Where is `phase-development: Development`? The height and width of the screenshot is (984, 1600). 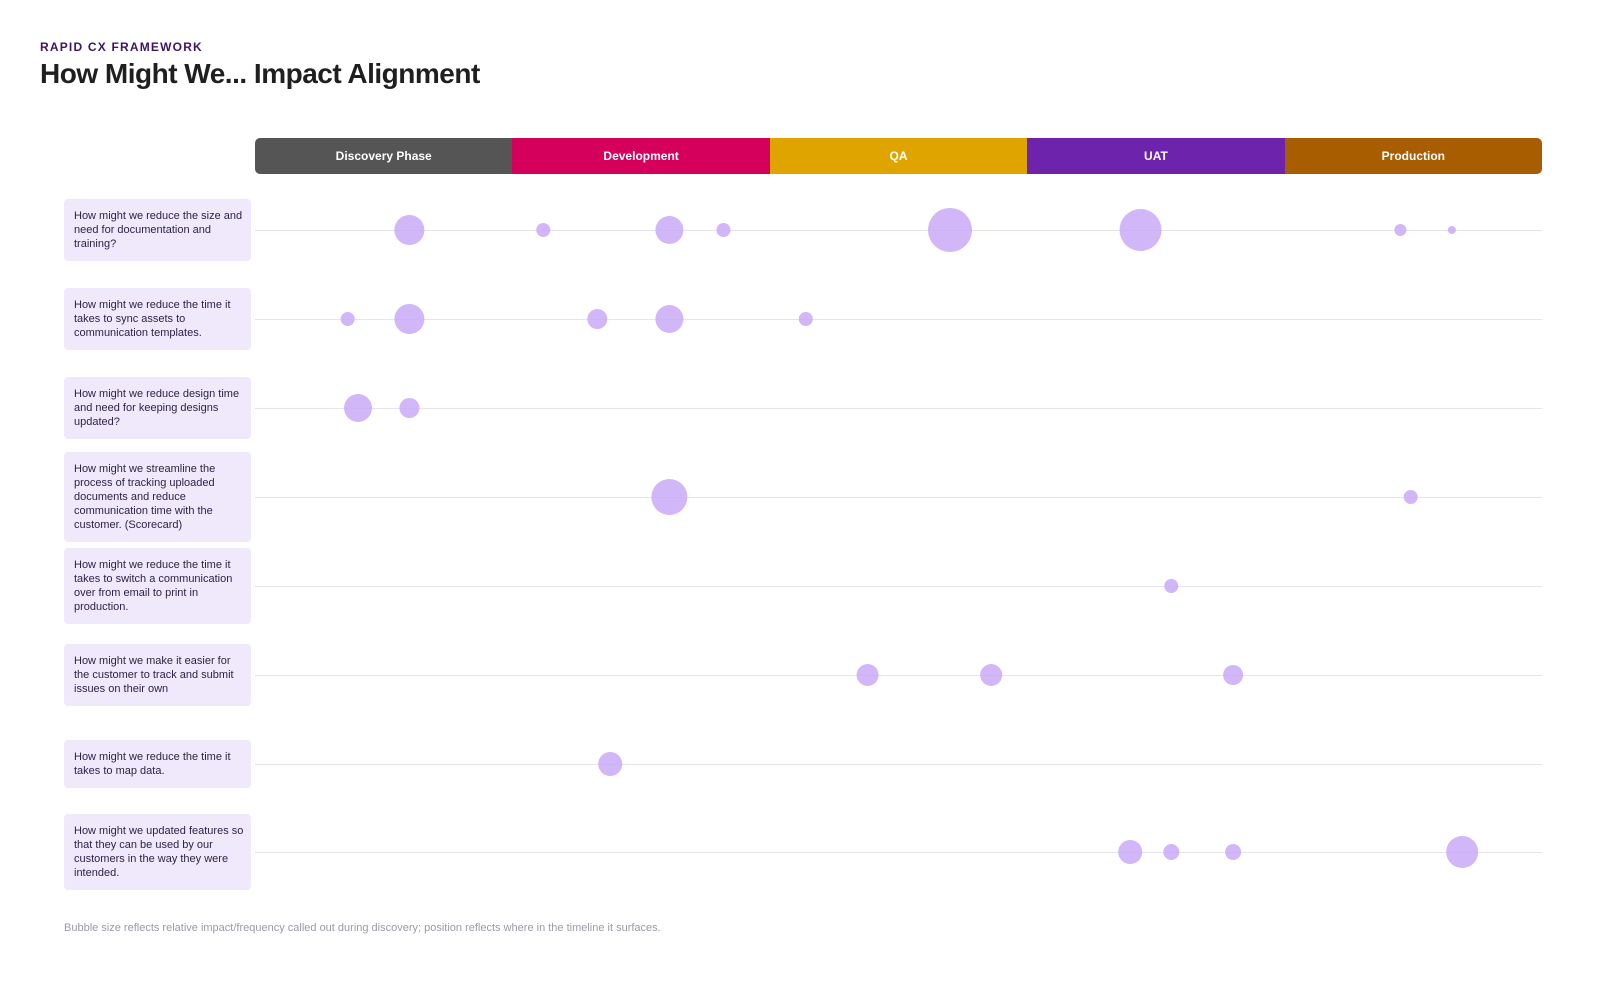 phase-development: Development is located at coordinates (641, 156).